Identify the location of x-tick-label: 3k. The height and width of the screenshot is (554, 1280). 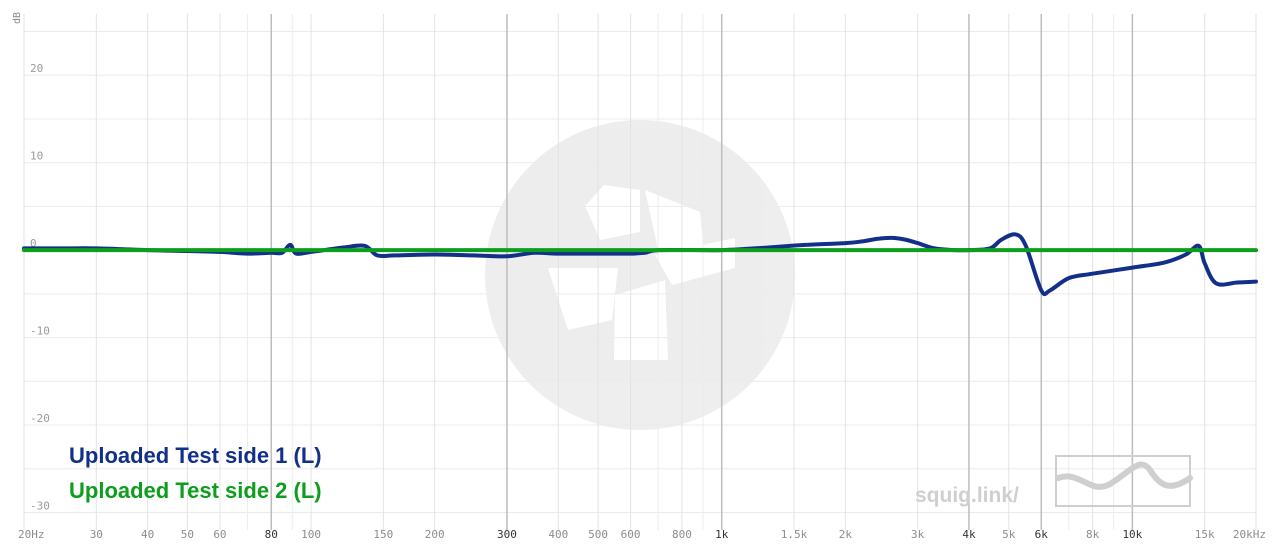
(918, 534).